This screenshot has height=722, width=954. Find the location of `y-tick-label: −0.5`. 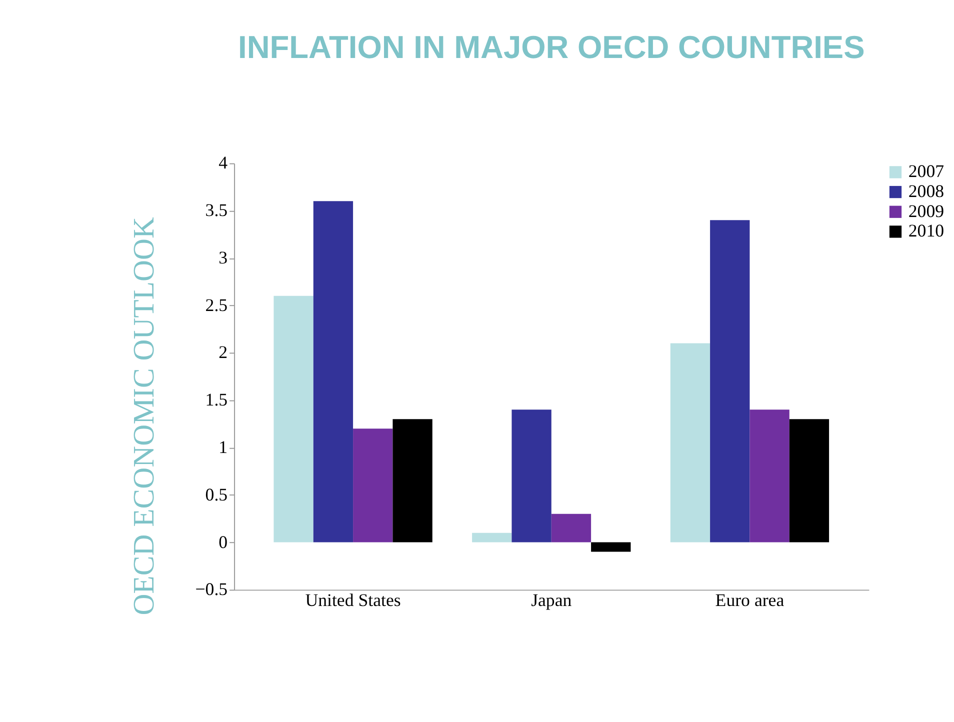

y-tick-label: −0.5 is located at coordinates (211, 589).